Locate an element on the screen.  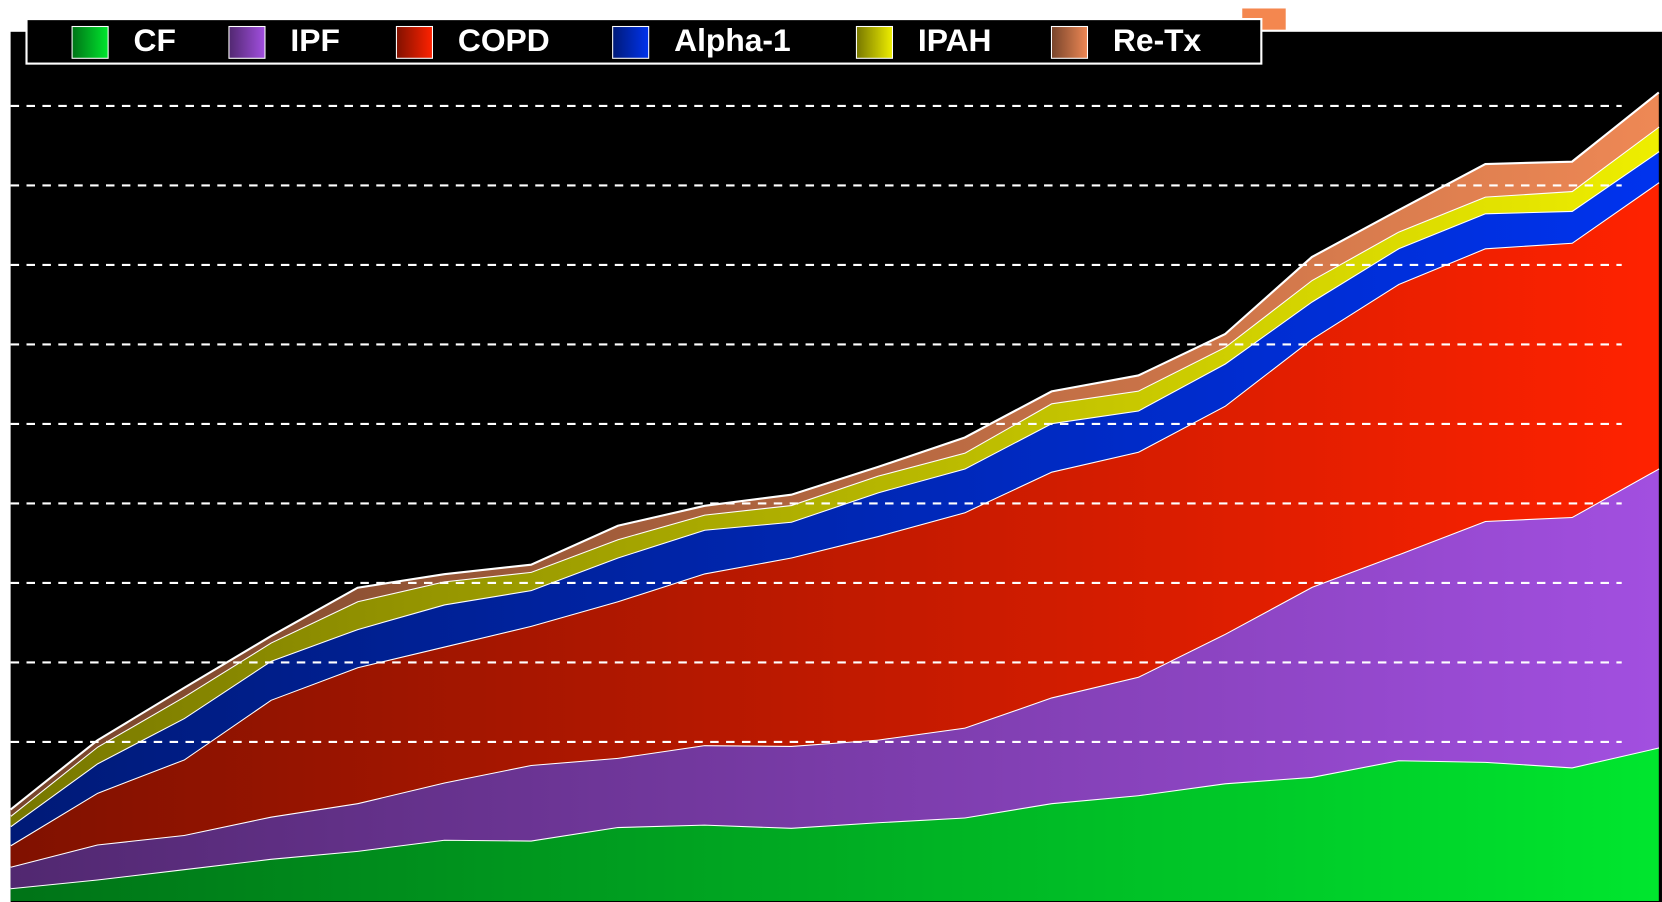
legend: CF IPF COPD Alpha-1 IPAH Re-Tx is located at coordinates (644, 41).